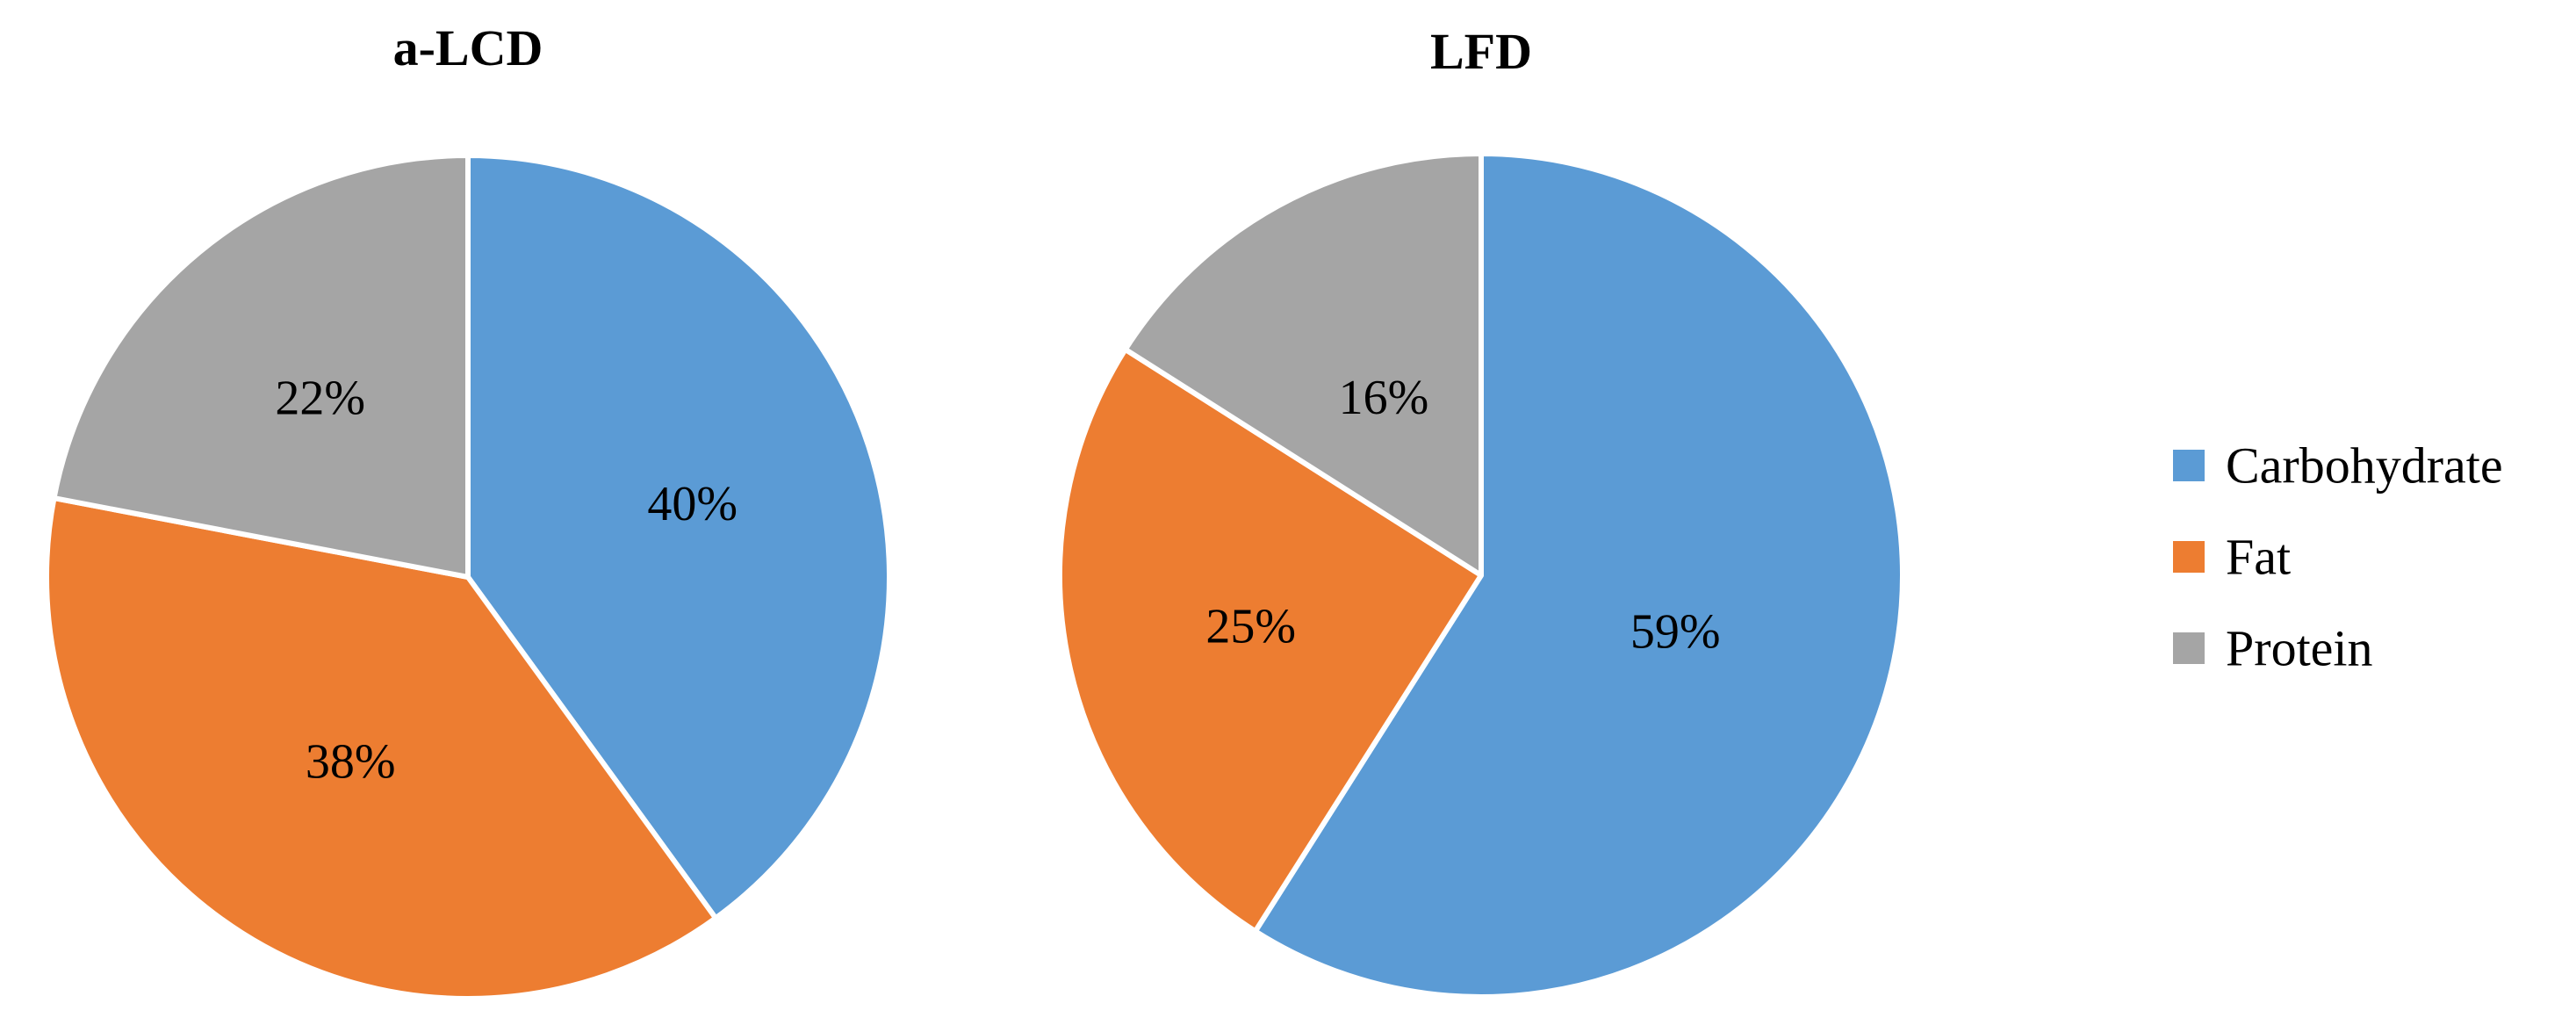 The image size is (2576, 1025). I want to click on legend-item-carbohydrate: Carbohydrate, so click(2338, 465).